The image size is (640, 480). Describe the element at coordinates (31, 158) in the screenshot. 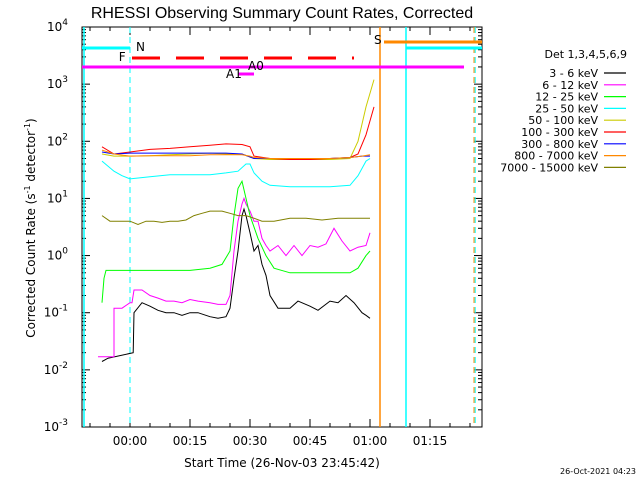

I see `y-axis-label-mid: detector` at that location.